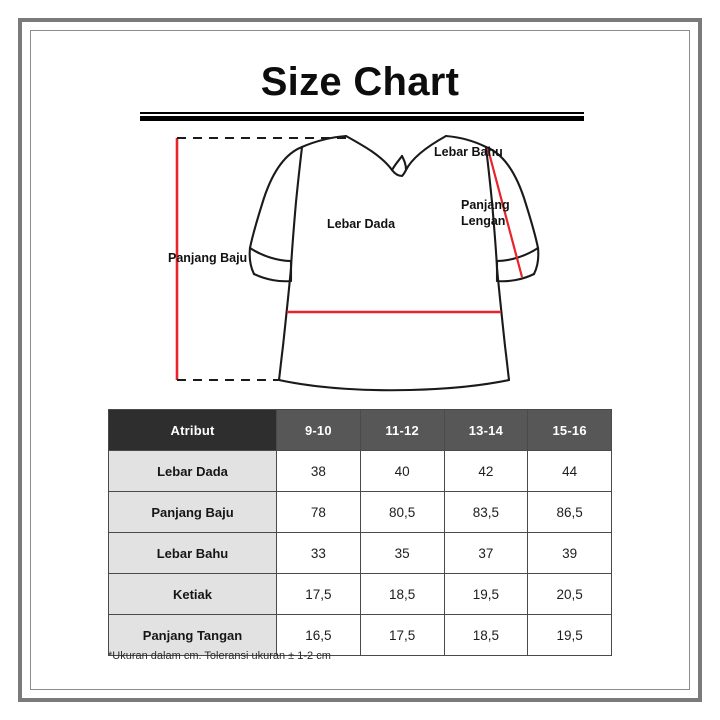 Image resolution: width=720 pixels, height=720 pixels. I want to click on panjang-lengan-measure-line, so click(505, 213).